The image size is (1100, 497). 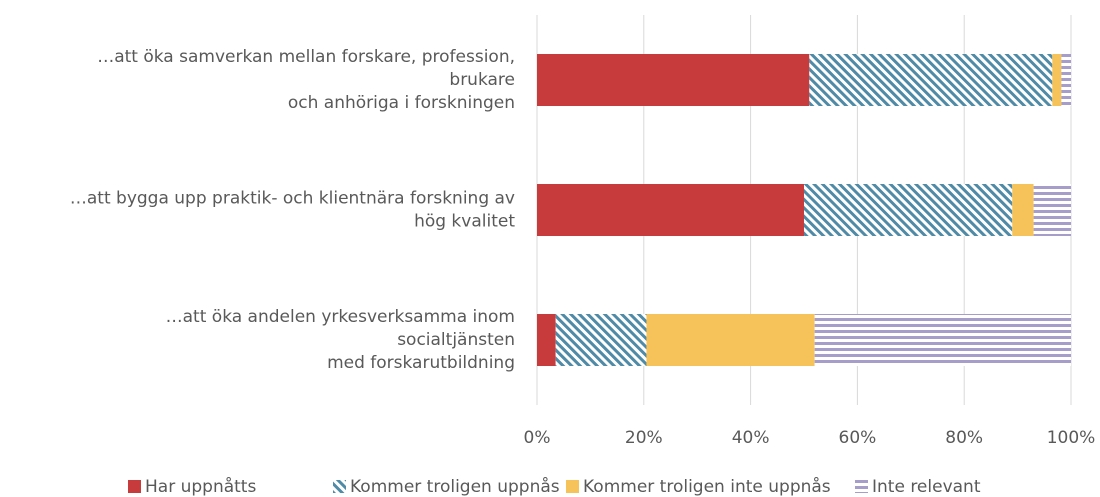 What do you see at coordinates (456, 340) in the screenshot?
I see `category-label: socialtjänsten` at bounding box center [456, 340].